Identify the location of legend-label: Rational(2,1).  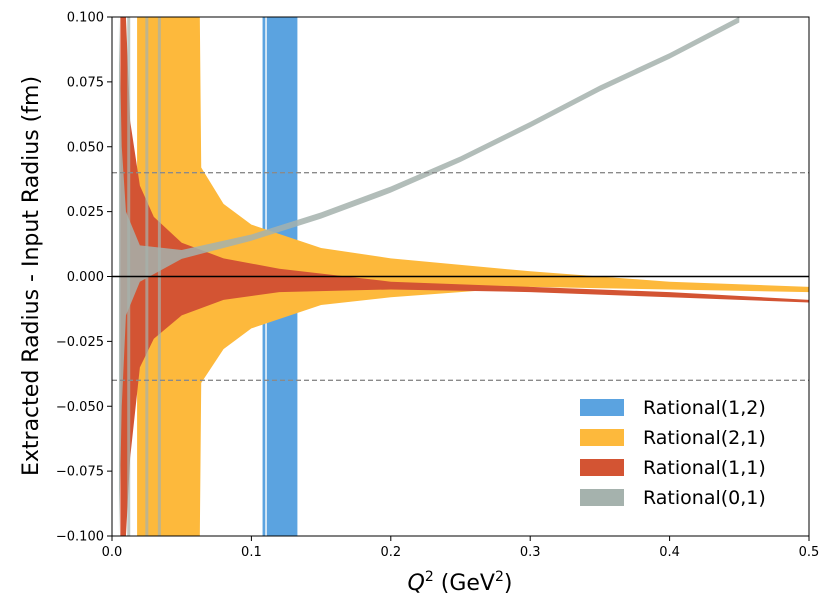
(704, 438).